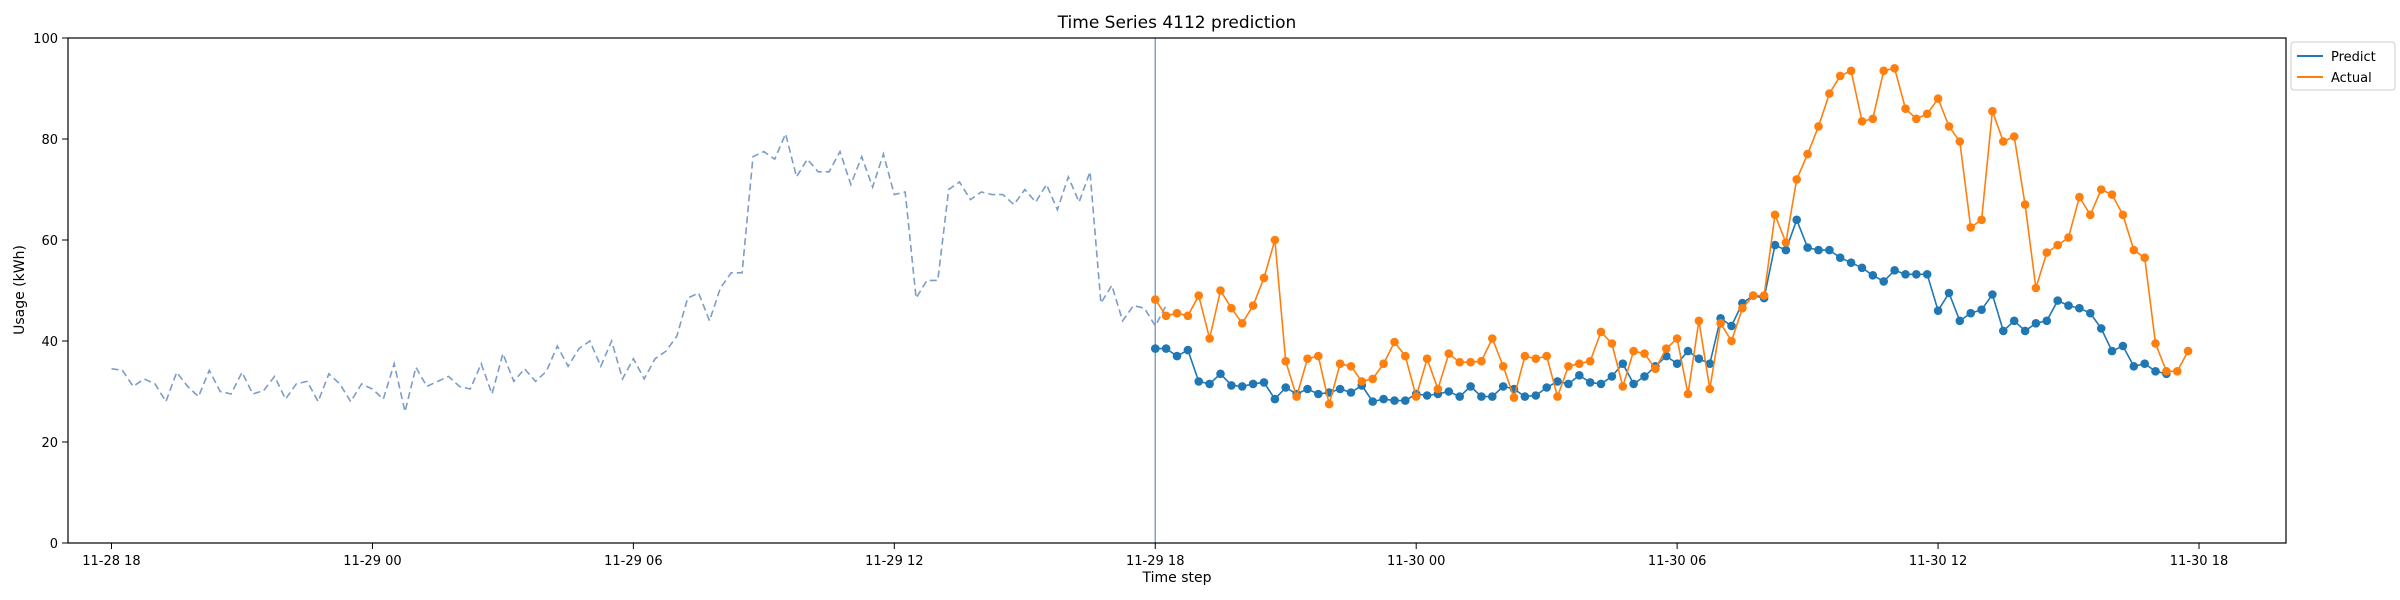 Image resolution: width=2400 pixels, height=600 pixels. Describe the element at coordinates (49, 140) in the screenshot. I see `y-tick-label: 80` at that location.